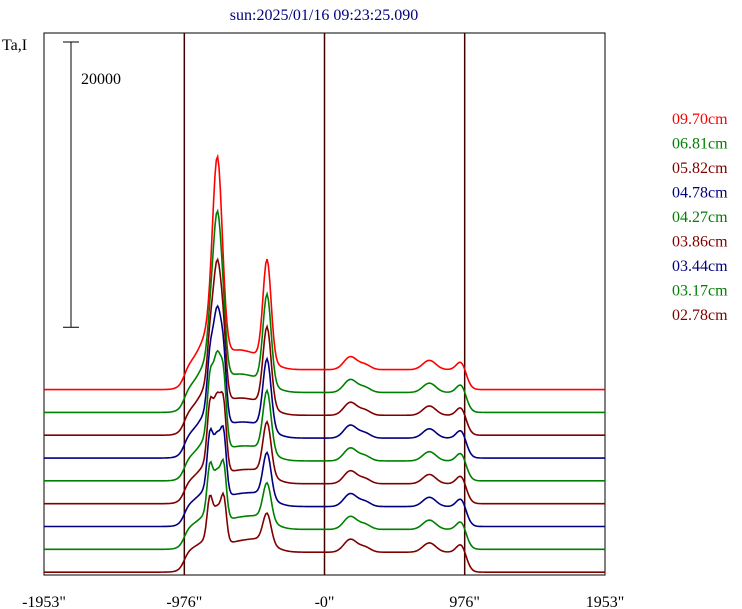 Image resolution: width=742 pixels, height=609 pixels. Describe the element at coordinates (700, 168) in the screenshot. I see `legend-entry-05.82cm: 05.82cm` at that location.